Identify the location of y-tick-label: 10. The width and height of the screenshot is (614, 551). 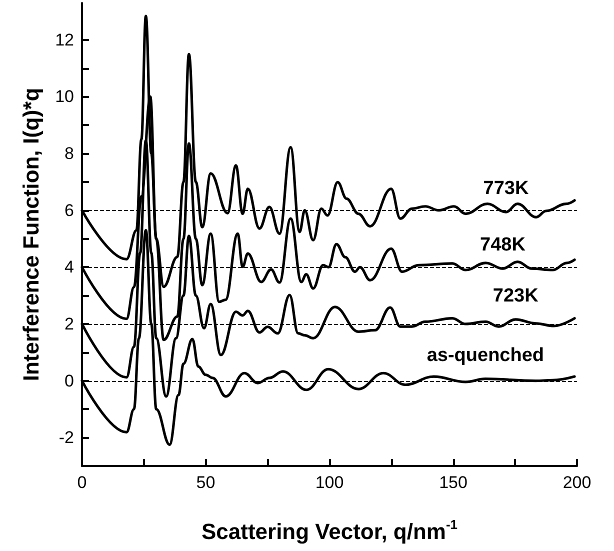
(64, 96).